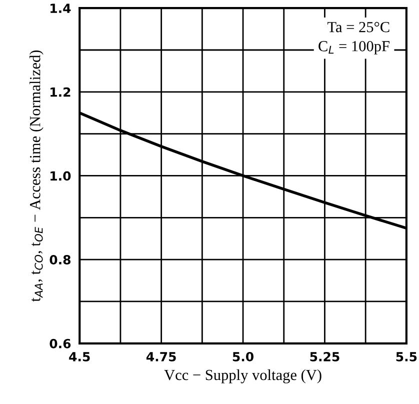 The image size is (419, 404). What do you see at coordinates (60, 343) in the screenshot?
I see `y-tick-label: 0.6` at bounding box center [60, 343].